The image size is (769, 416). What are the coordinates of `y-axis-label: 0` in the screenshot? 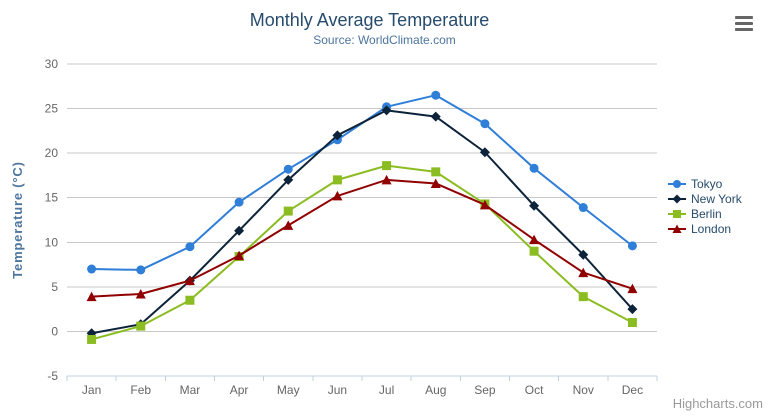 It's located at (54, 331).